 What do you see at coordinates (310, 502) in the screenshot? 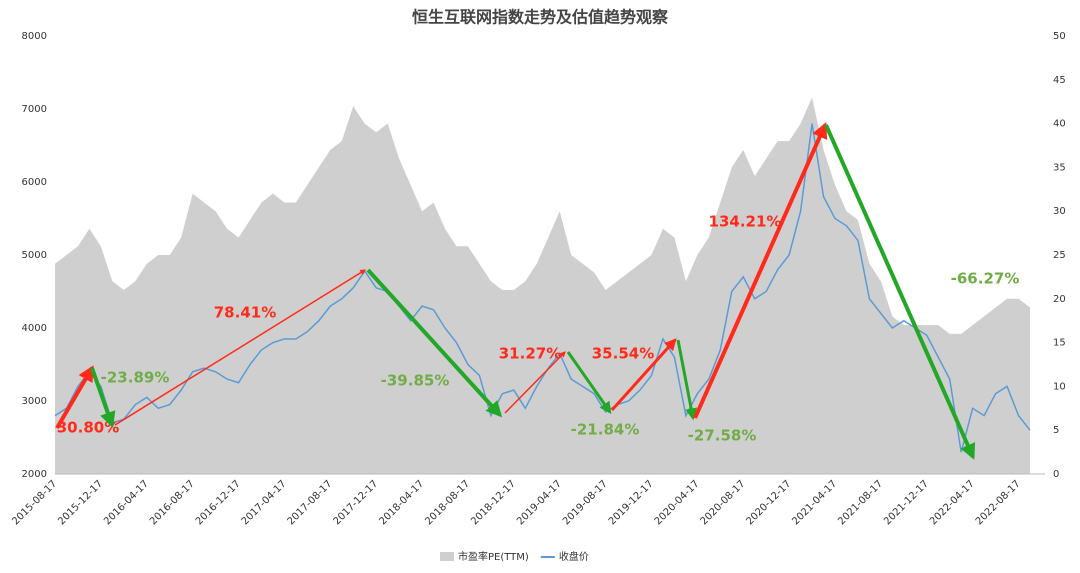
I see `x-tick-label: 2017-08-17` at bounding box center [310, 502].